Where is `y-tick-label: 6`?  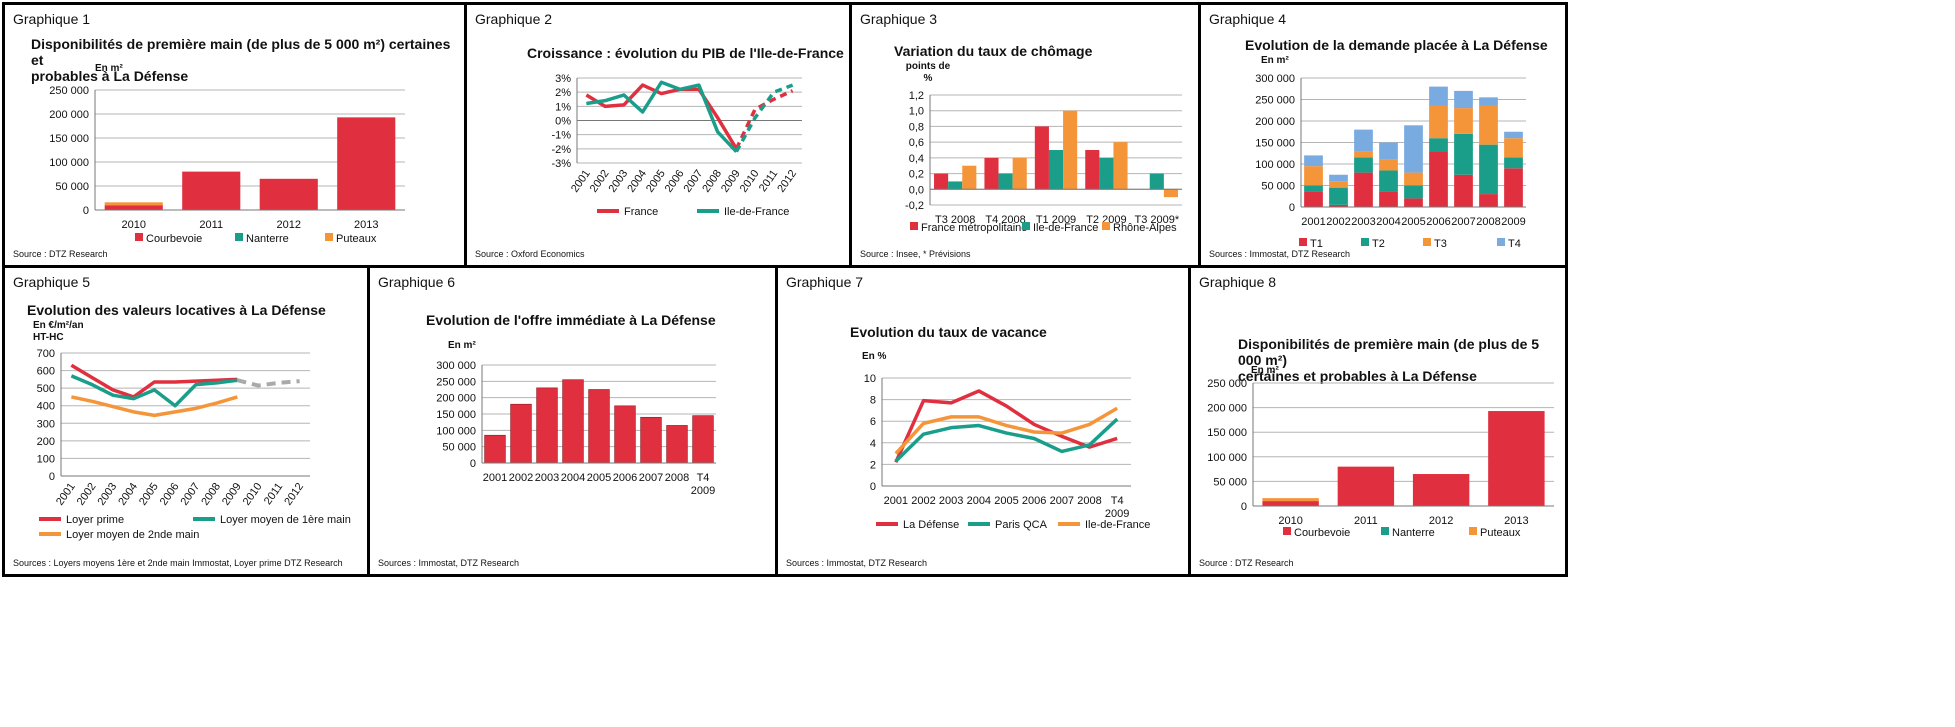
y-tick-label: 6 is located at coordinates (873, 422).